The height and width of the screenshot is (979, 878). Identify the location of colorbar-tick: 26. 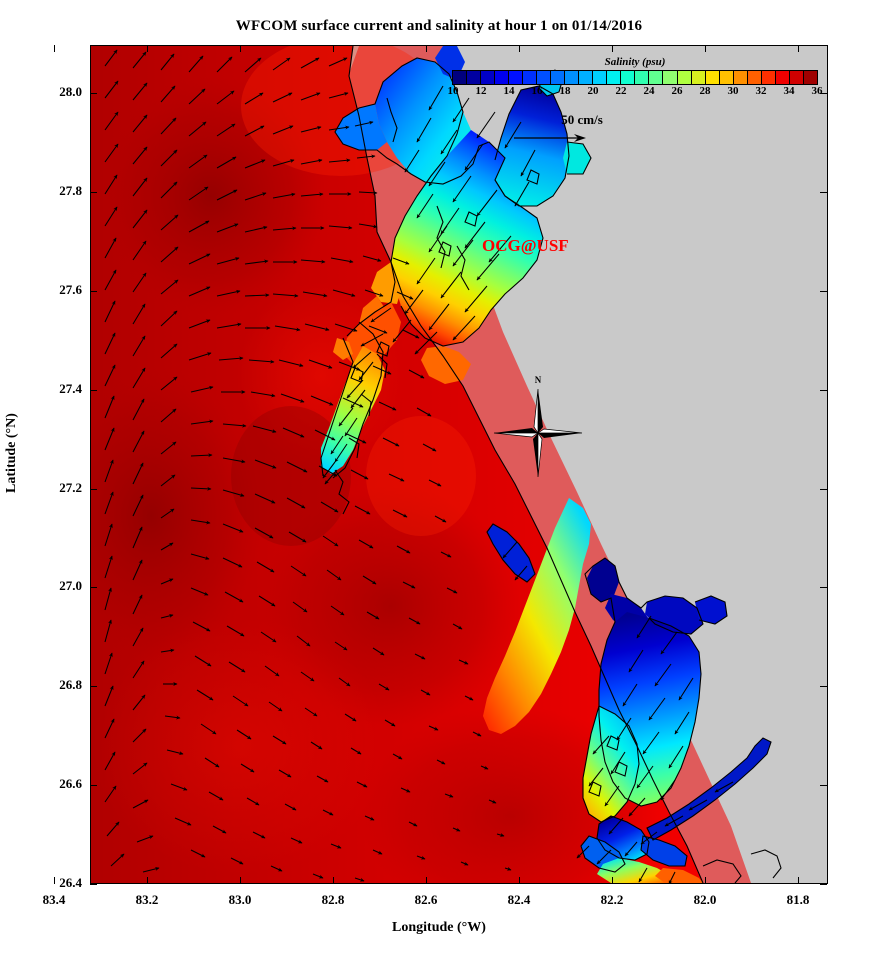
(677, 91).